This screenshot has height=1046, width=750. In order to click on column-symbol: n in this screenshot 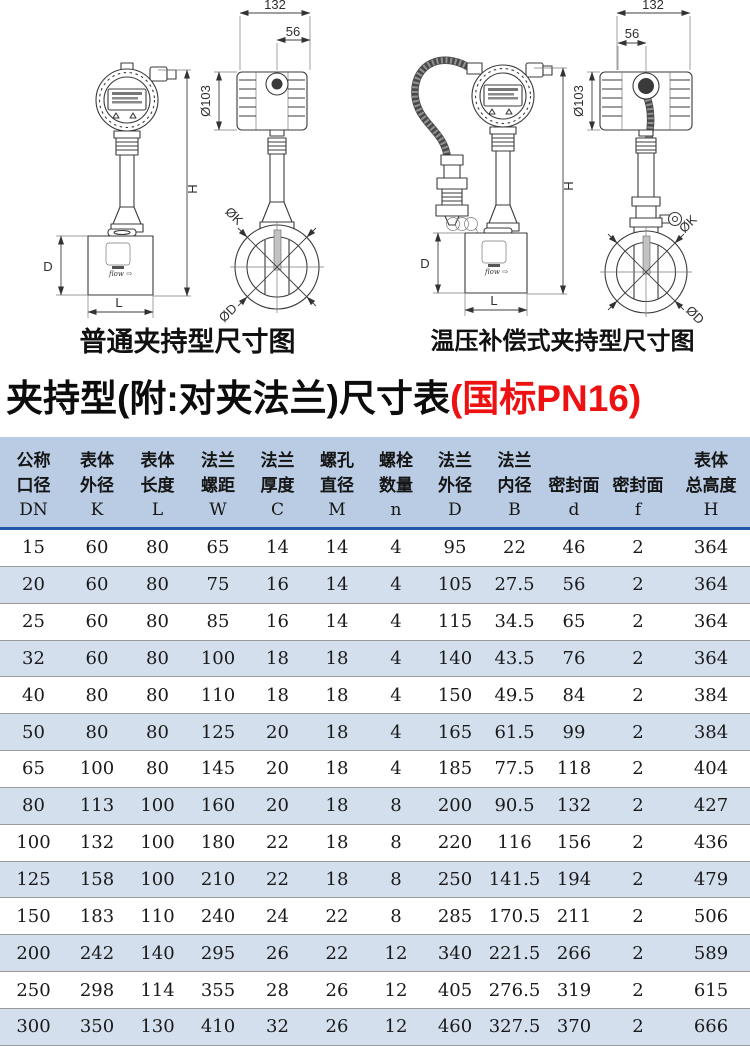, I will do `click(396, 510)`.